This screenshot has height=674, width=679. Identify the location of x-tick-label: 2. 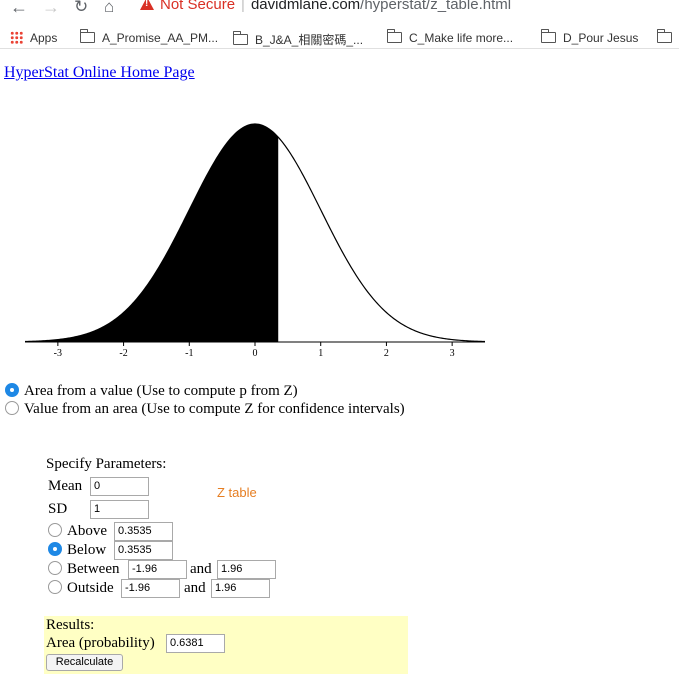
(386, 353).